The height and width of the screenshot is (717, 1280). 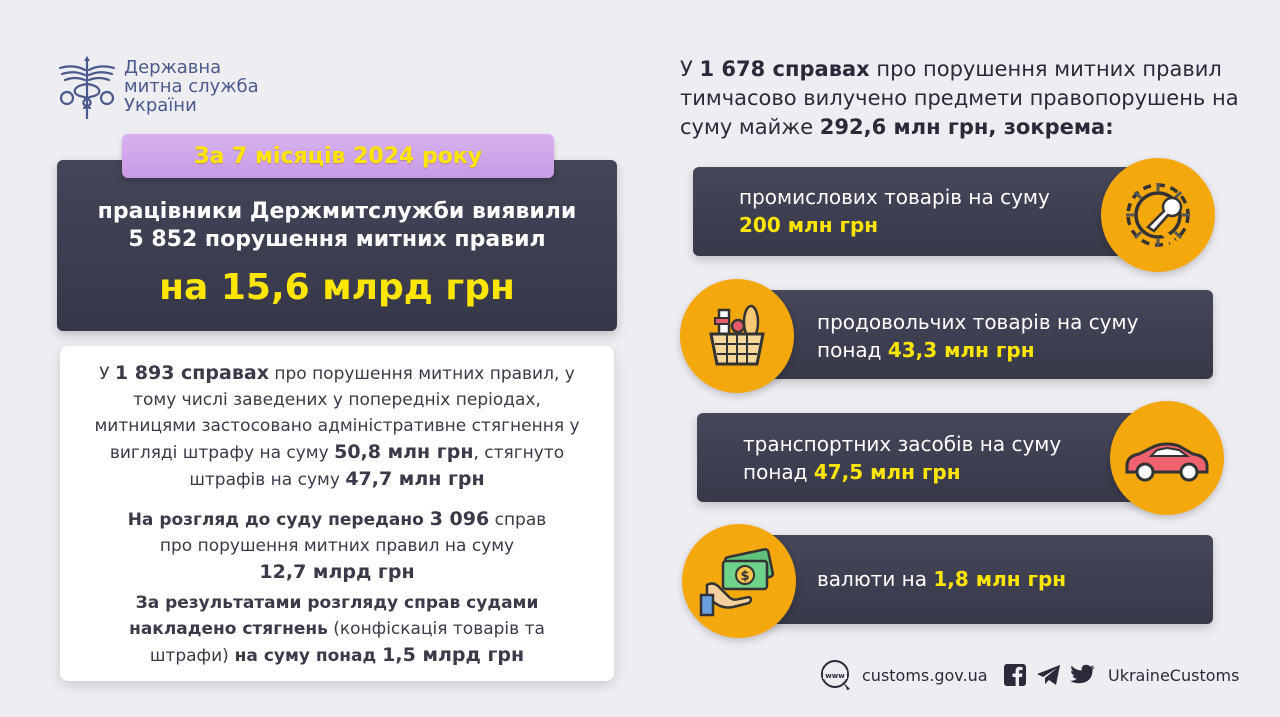 What do you see at coordinates (377, 466) in the screenshot?
I see `text: , стягнуто штрафів на суму` at bounding box center [377, 466].